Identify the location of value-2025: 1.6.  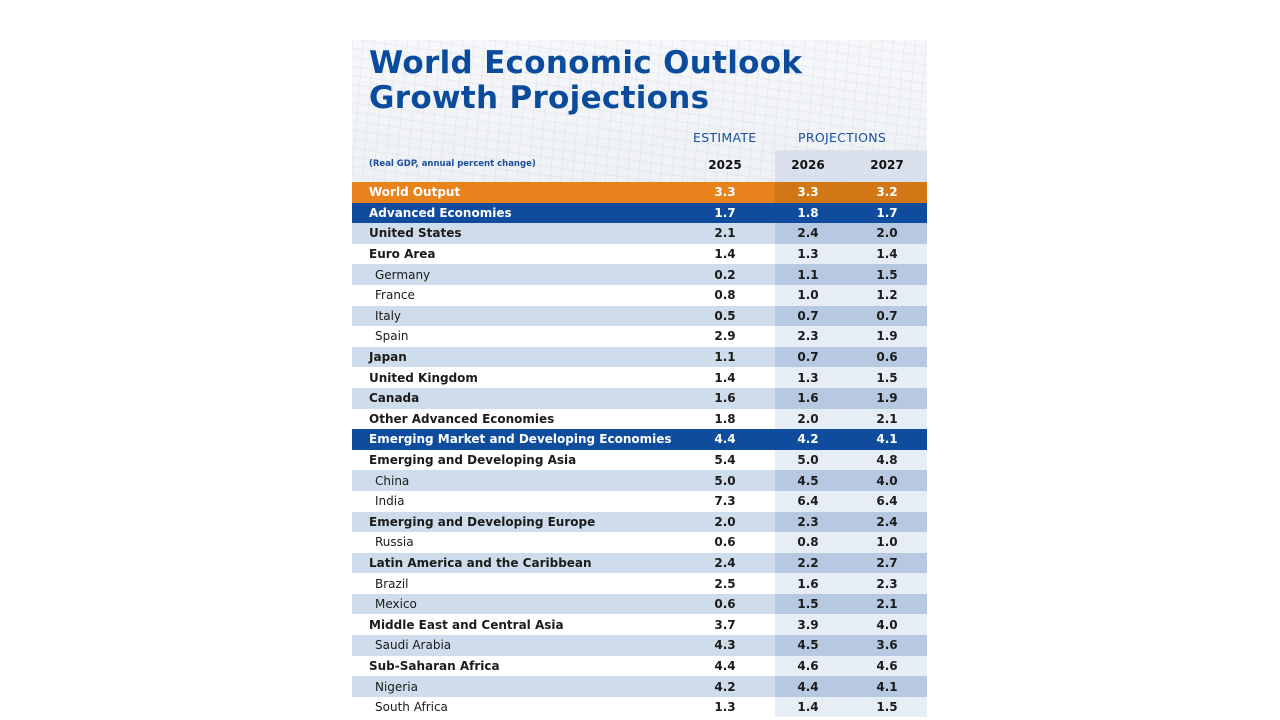
(725, 398).